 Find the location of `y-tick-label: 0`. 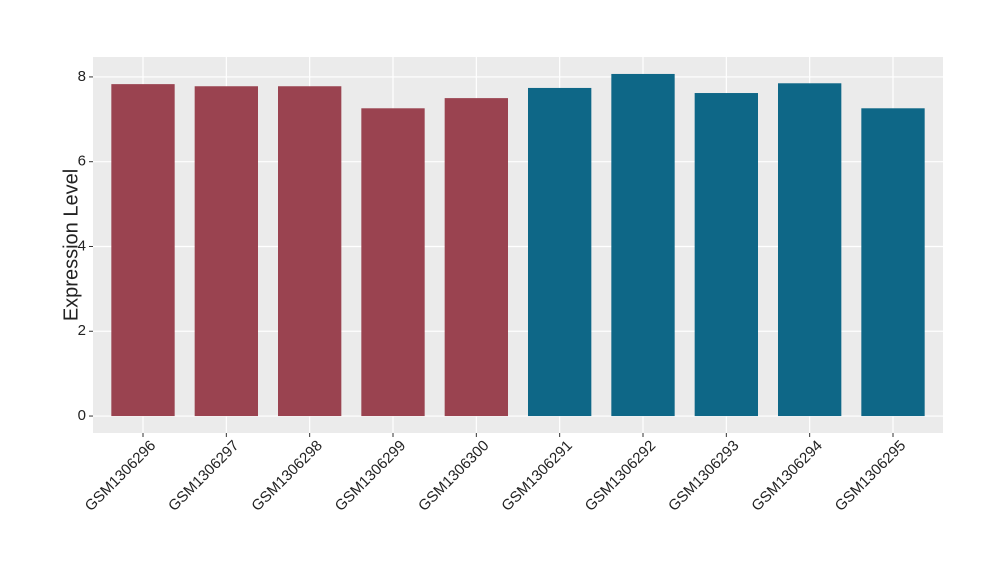

y-tick-label: 0 is located at coordinates (82, 415).